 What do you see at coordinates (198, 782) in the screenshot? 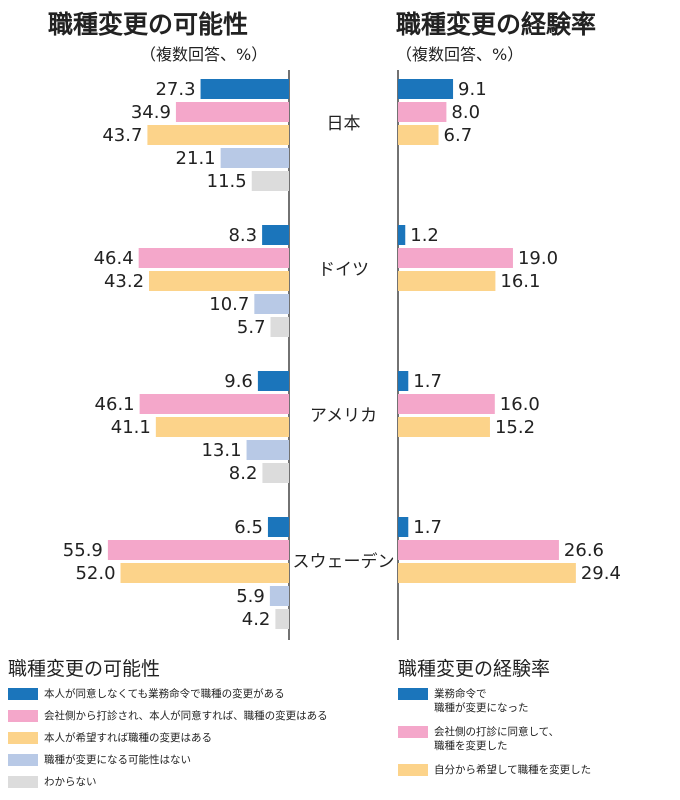
I see `legend-item: わからない` at bounding box center [198, 782].